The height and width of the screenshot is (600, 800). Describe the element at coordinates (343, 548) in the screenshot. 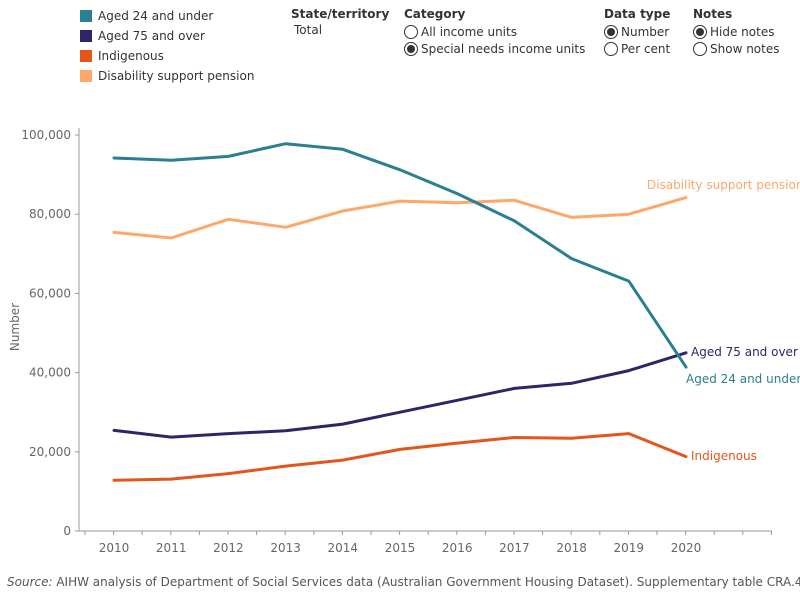

I see `x-tick-label: 2014` at that location.